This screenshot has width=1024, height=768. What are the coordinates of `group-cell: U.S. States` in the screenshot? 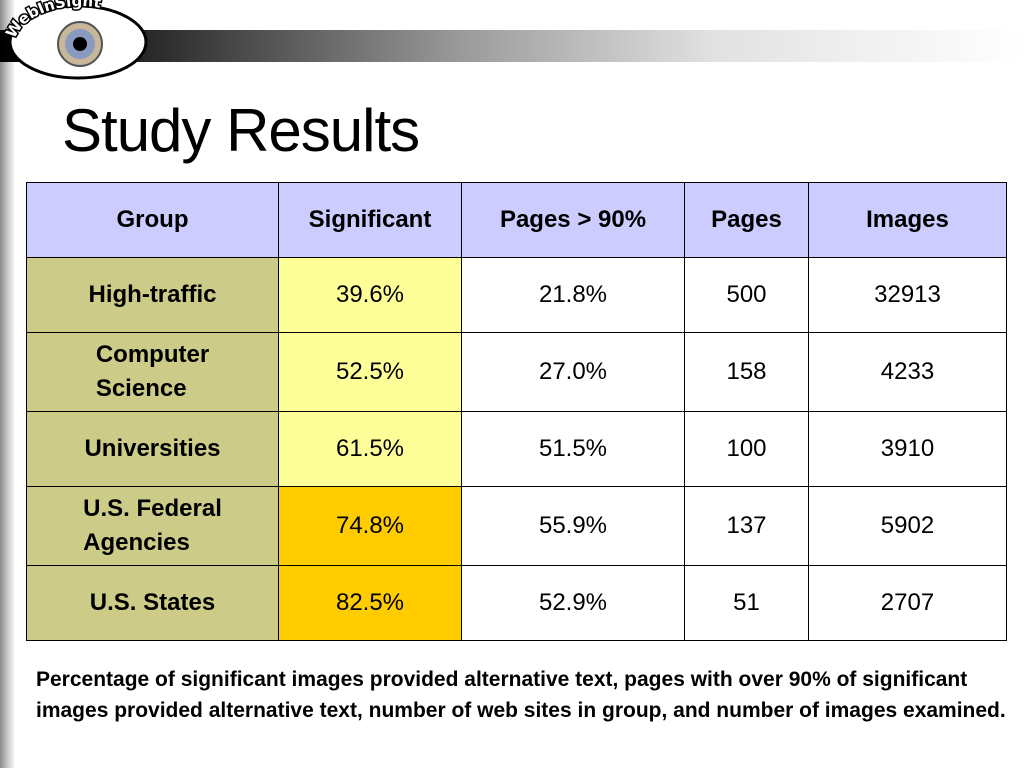 It's located at (152, 603).